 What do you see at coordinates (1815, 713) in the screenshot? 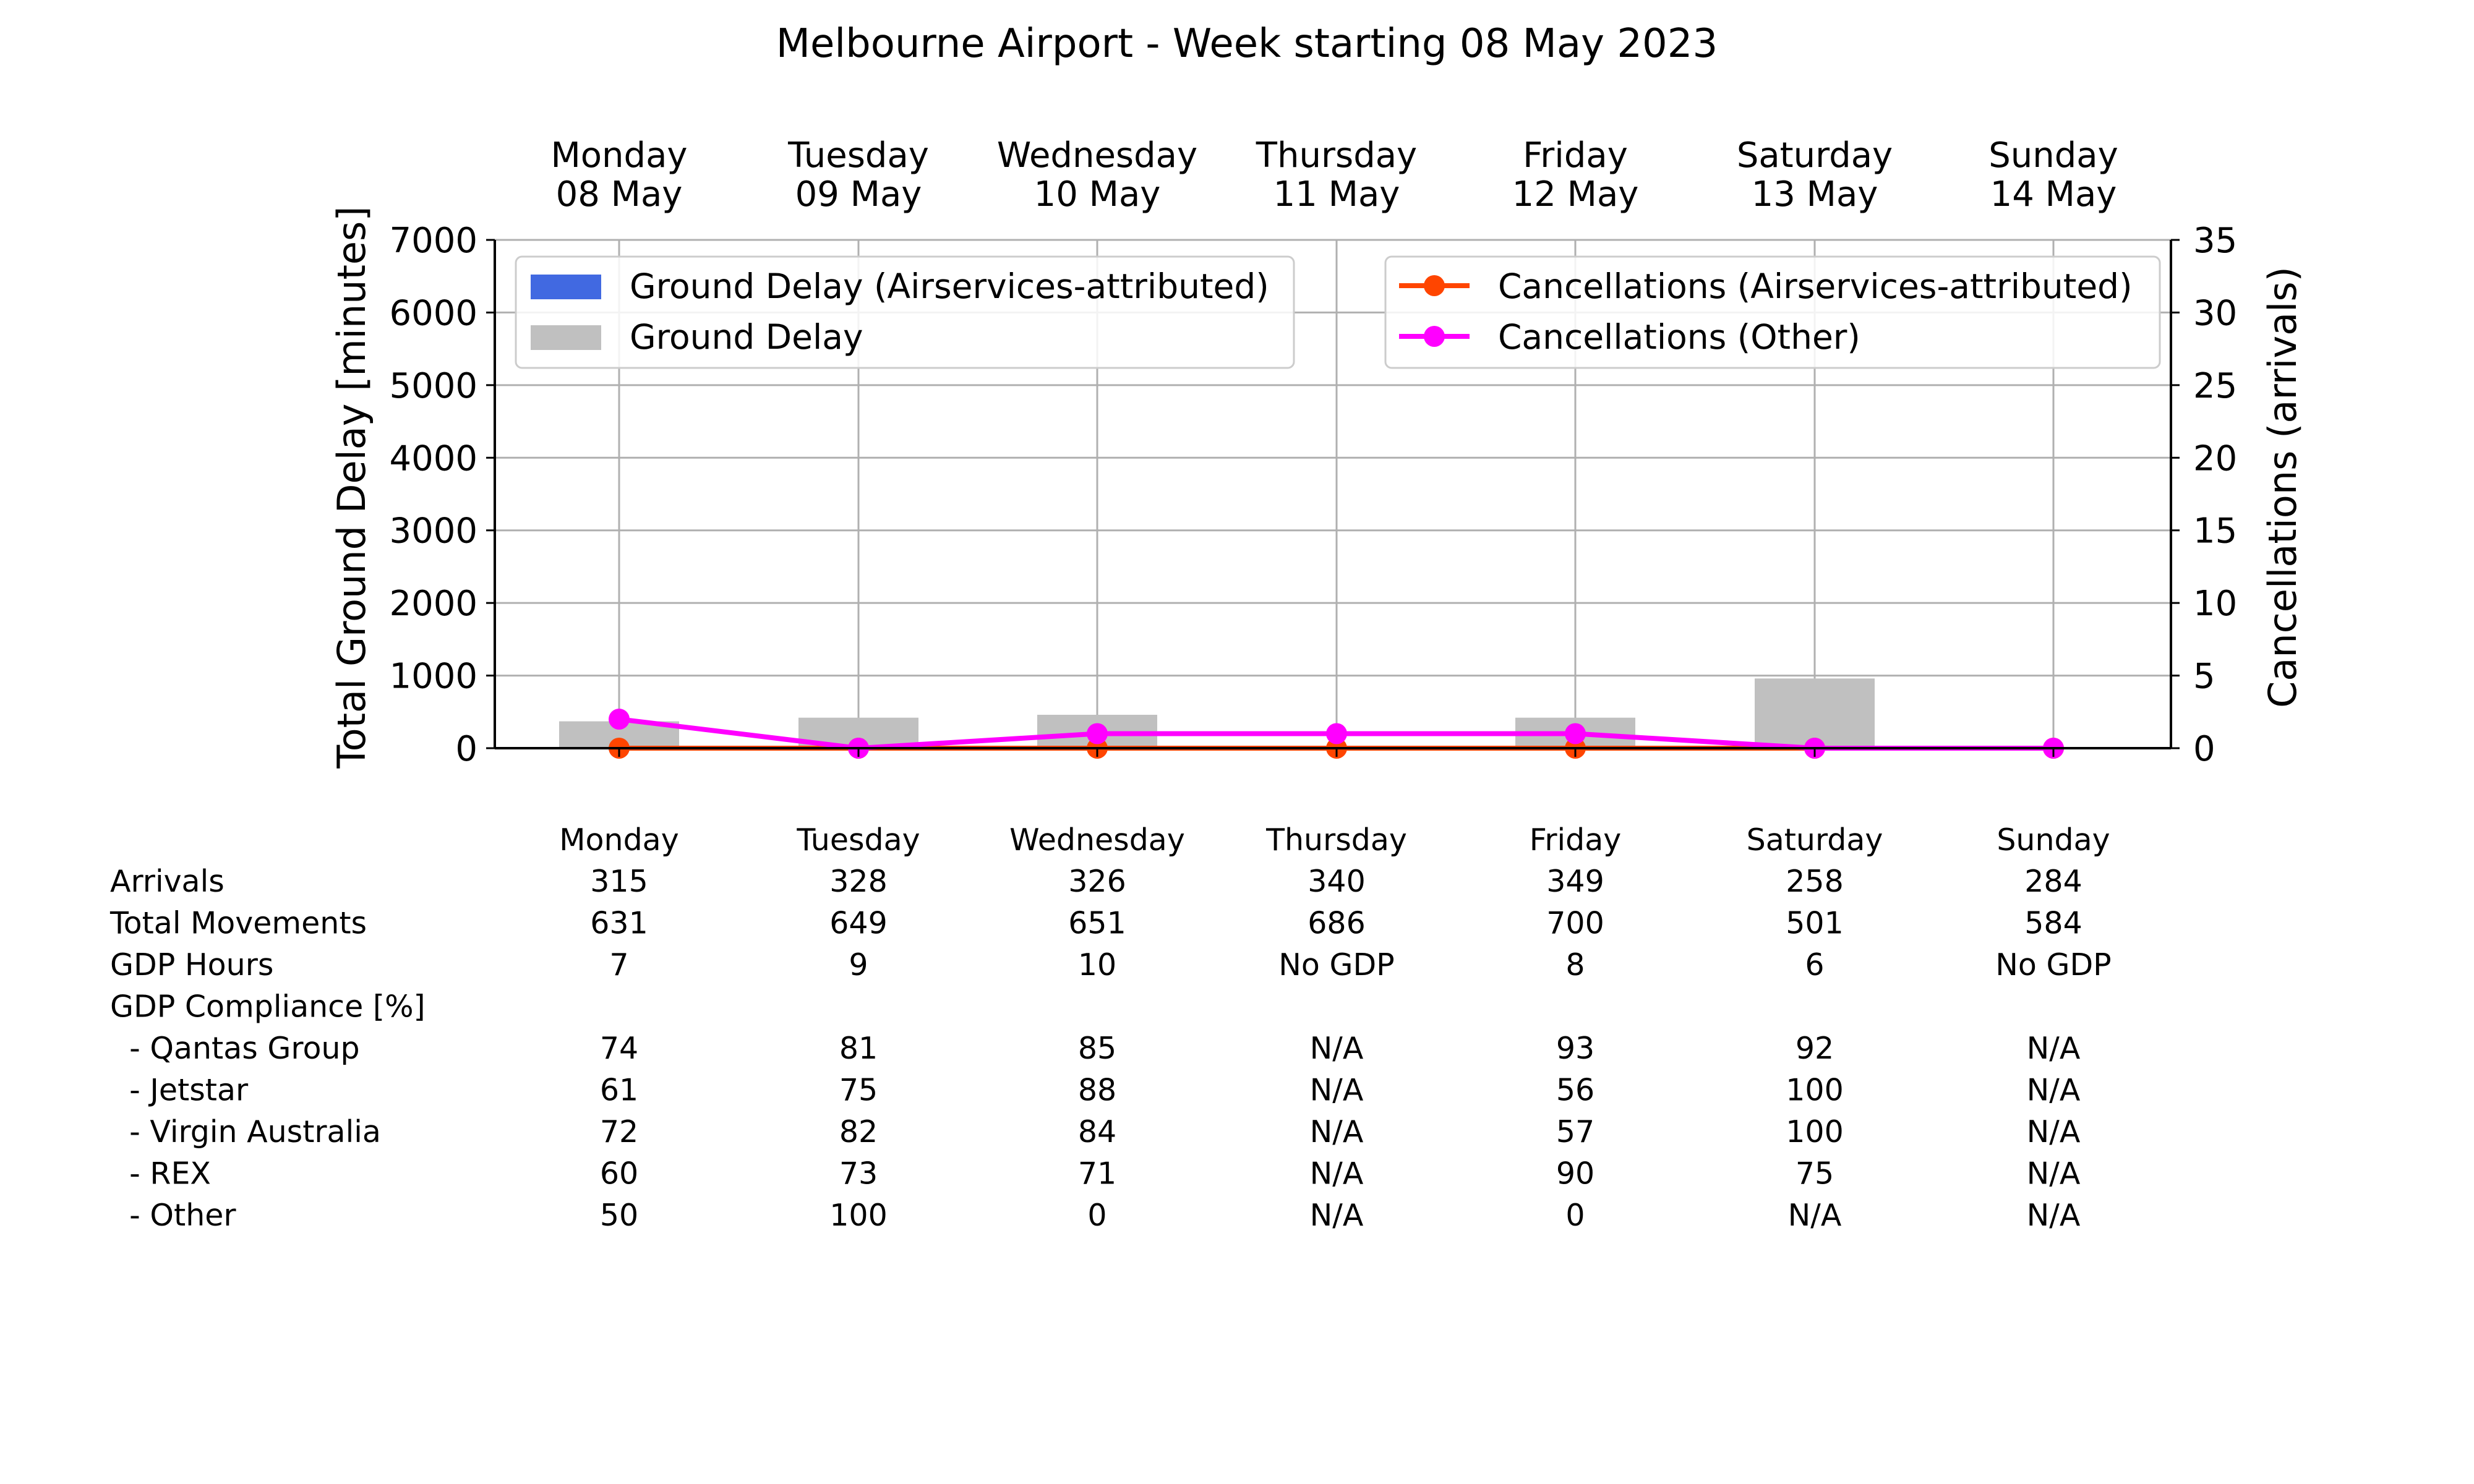
I see `bar-ground-delay` at bounding box center [1815, 713].